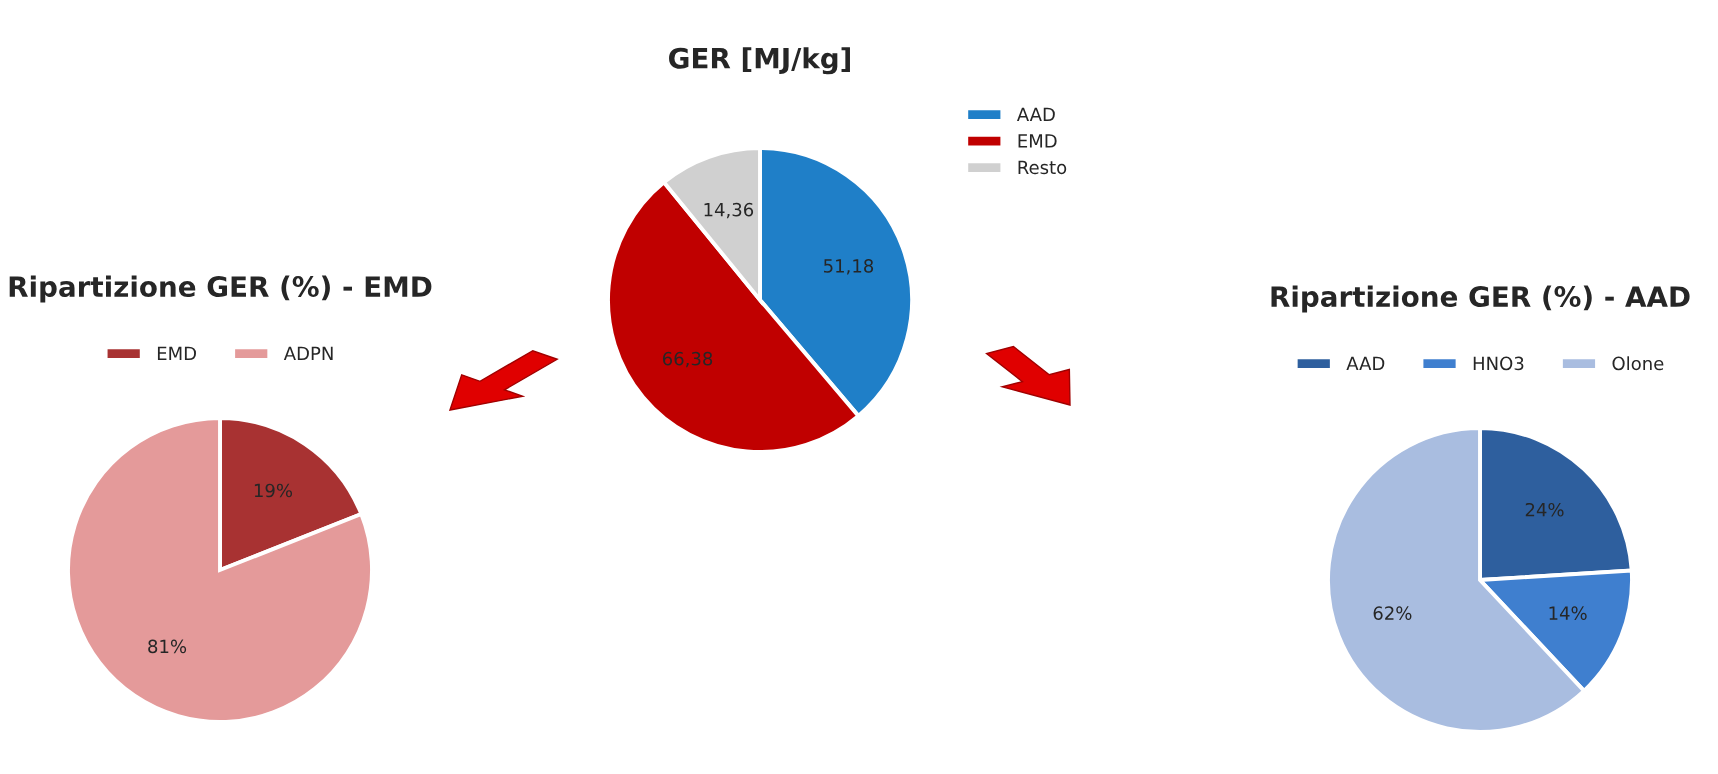 This screenshot has height=774, width=1718. What do you see at coordinates (1042, 167) in the screenshot?
I see `legend-label: Resto` at bounding box center [1042, 167].